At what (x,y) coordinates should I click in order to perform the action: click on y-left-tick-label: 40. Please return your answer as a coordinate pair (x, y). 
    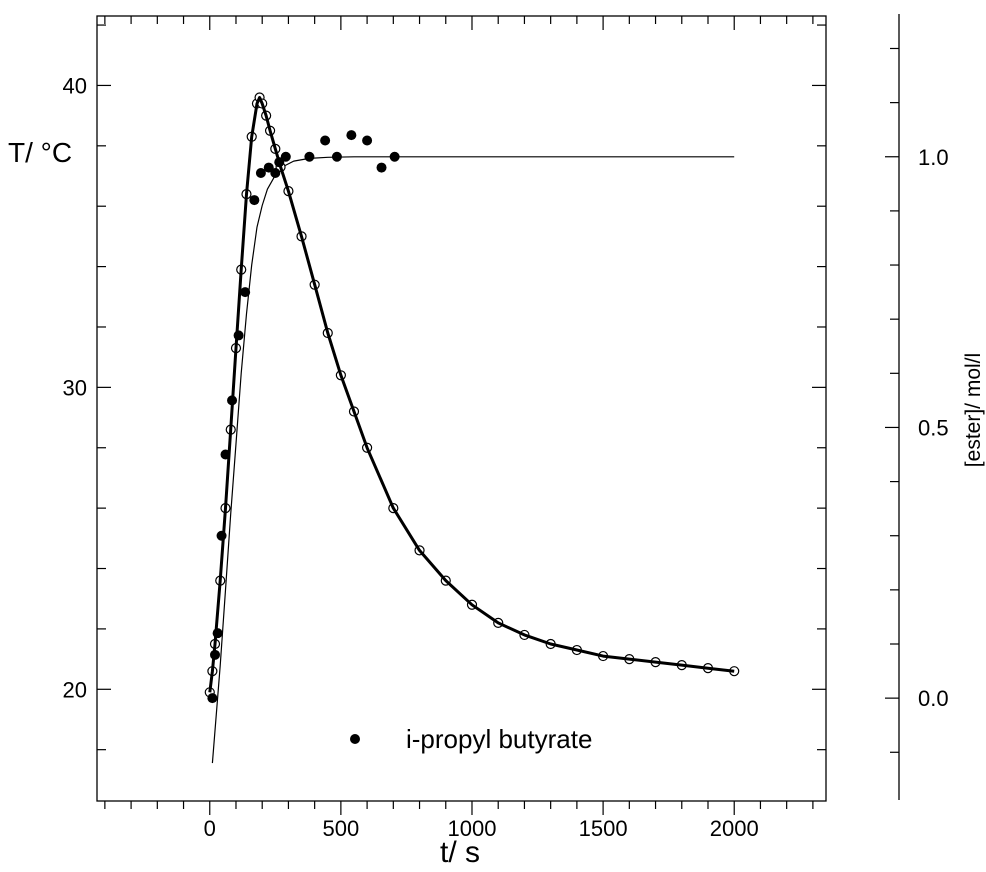
    Looking at the image, I should click on (75, 85).